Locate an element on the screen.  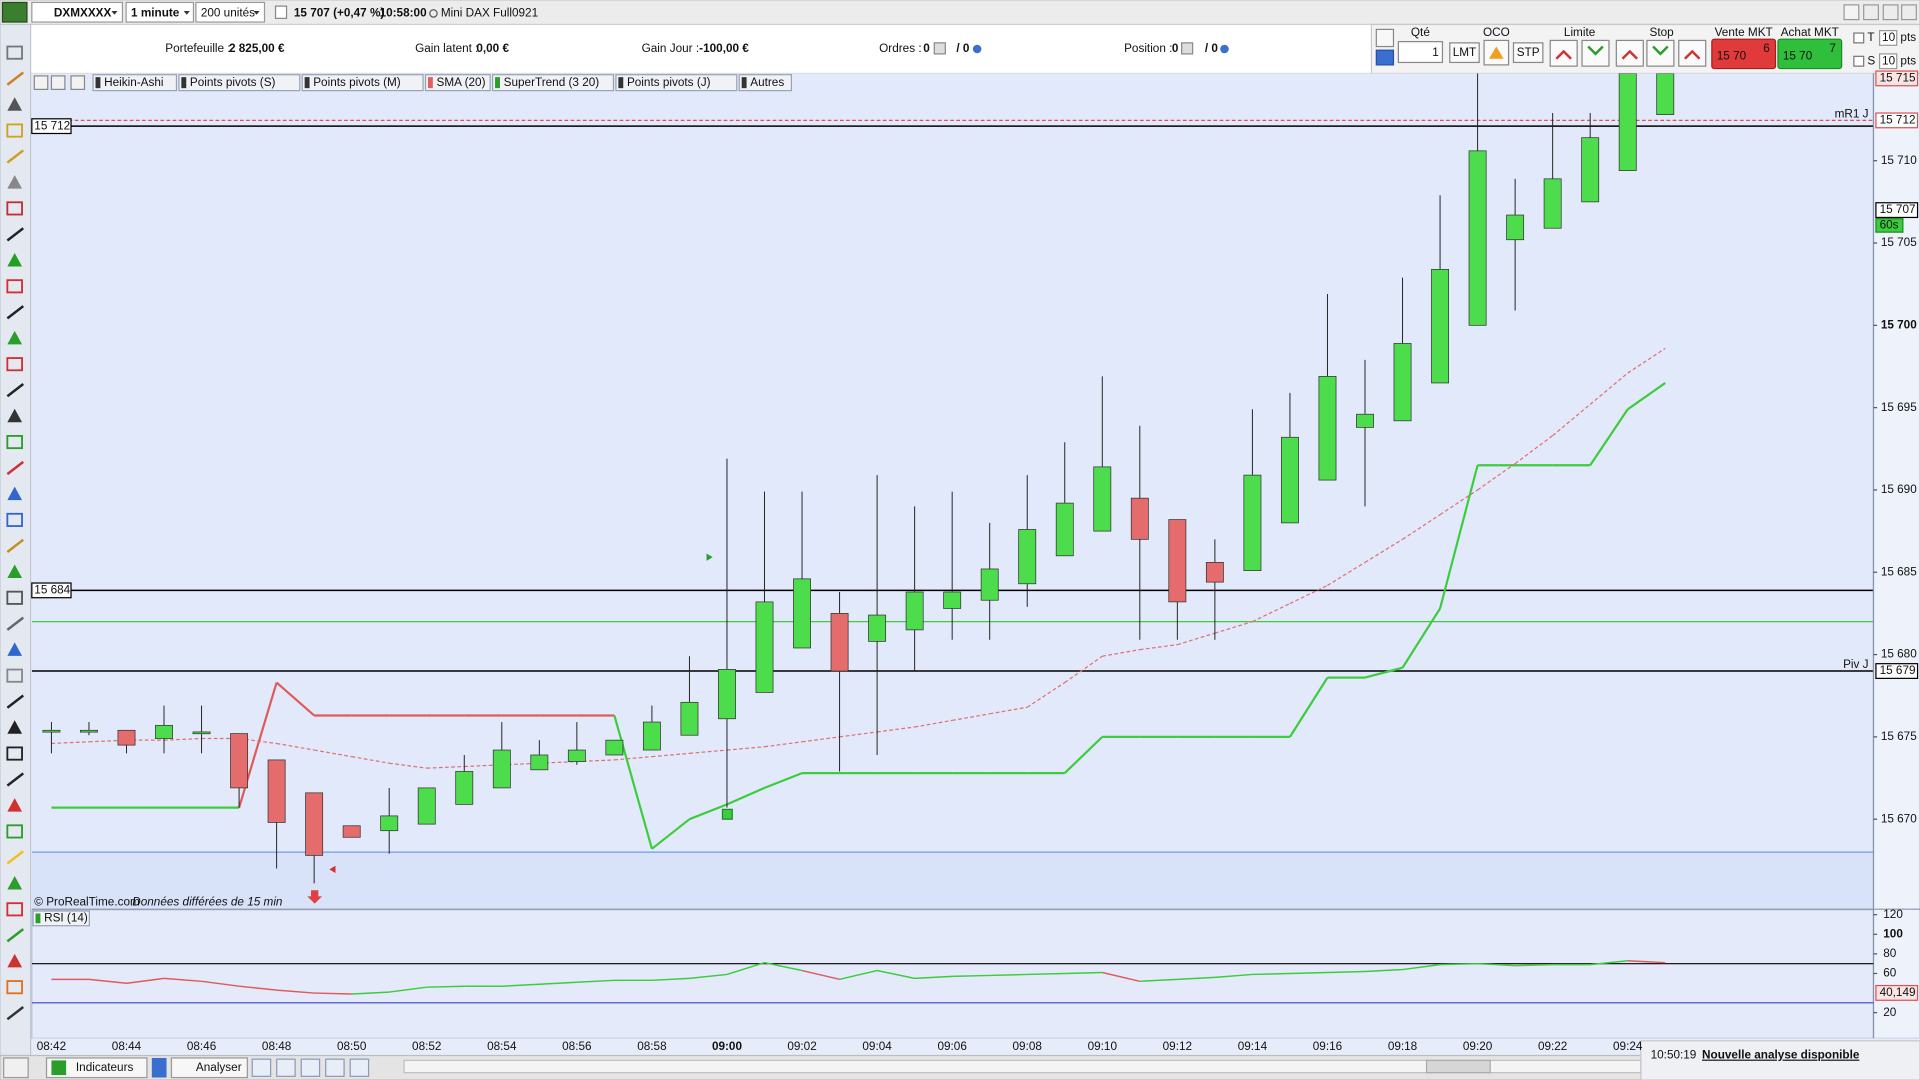
orders-icon is located at coordinates (939, 48).